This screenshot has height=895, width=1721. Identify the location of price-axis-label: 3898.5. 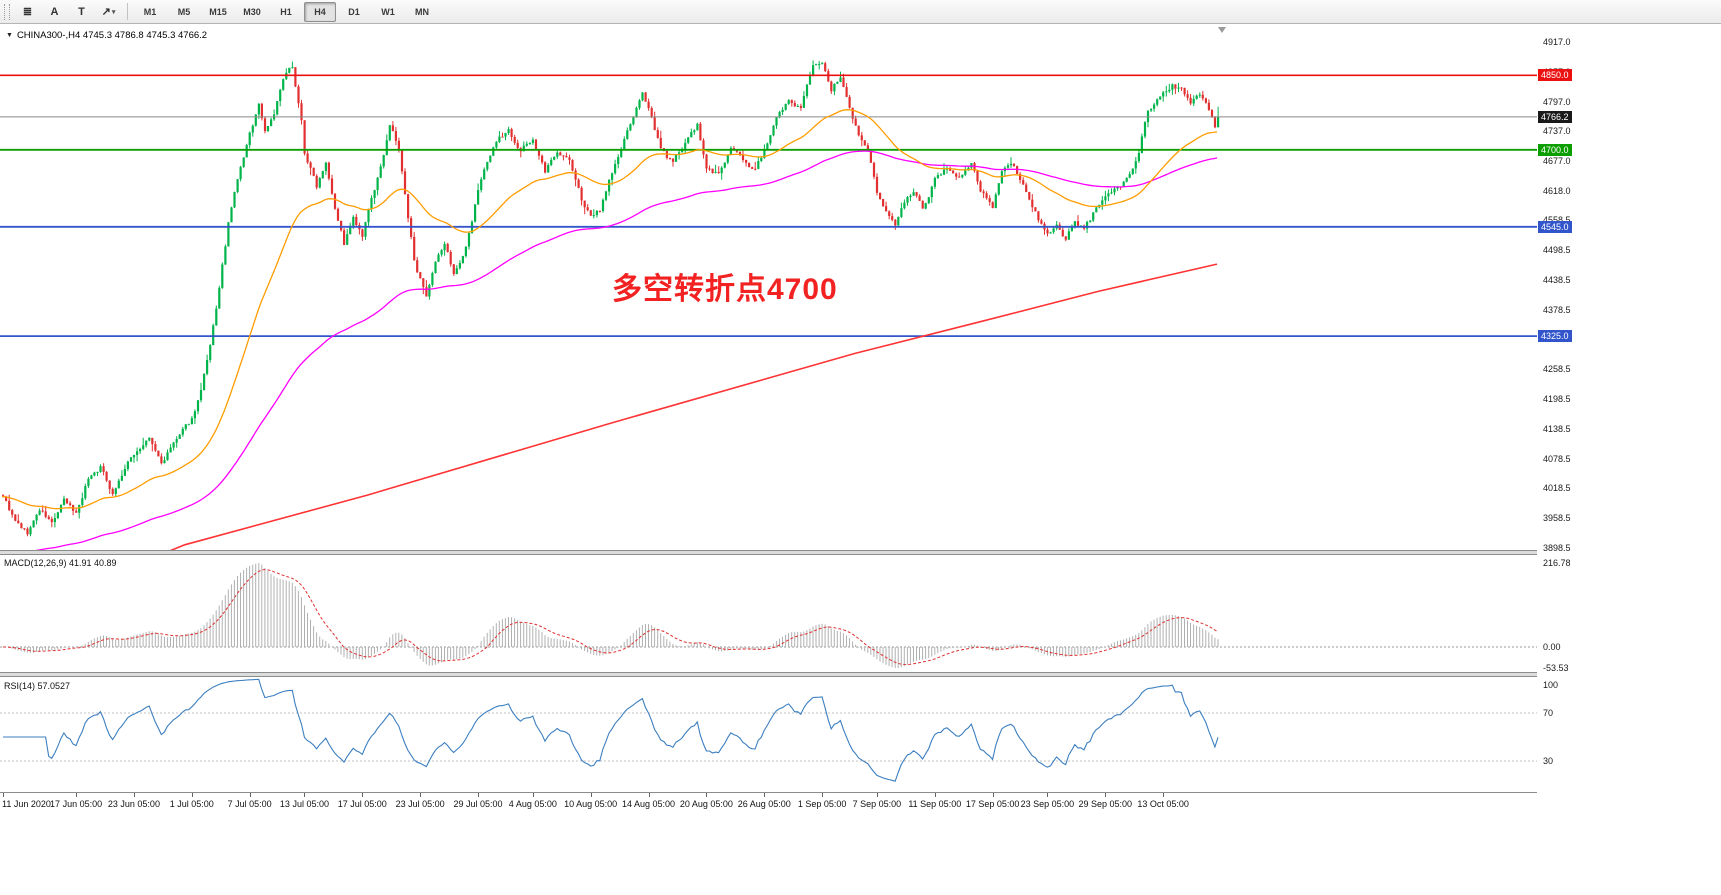
(1557, 548).